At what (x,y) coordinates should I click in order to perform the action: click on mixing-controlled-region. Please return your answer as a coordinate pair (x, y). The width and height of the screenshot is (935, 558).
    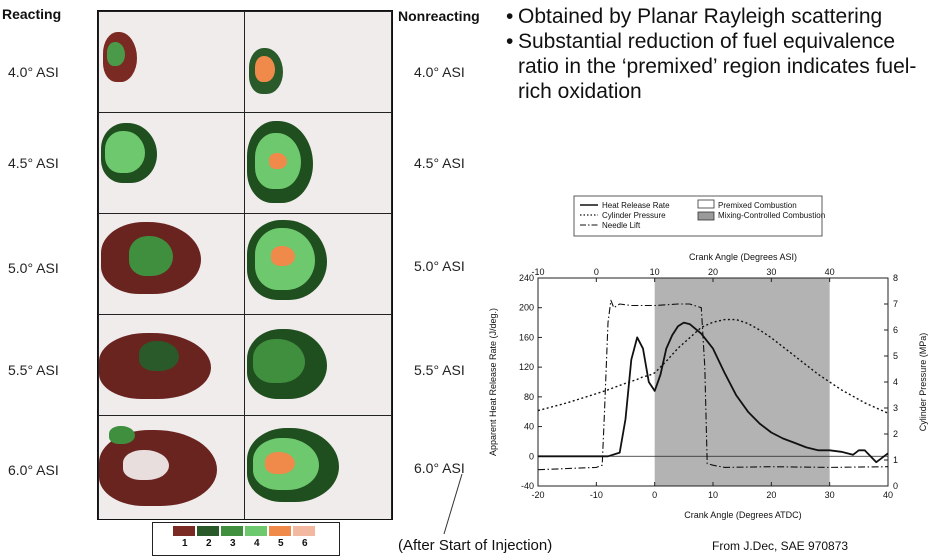
    Looking at the image, I should click on (742, 382).